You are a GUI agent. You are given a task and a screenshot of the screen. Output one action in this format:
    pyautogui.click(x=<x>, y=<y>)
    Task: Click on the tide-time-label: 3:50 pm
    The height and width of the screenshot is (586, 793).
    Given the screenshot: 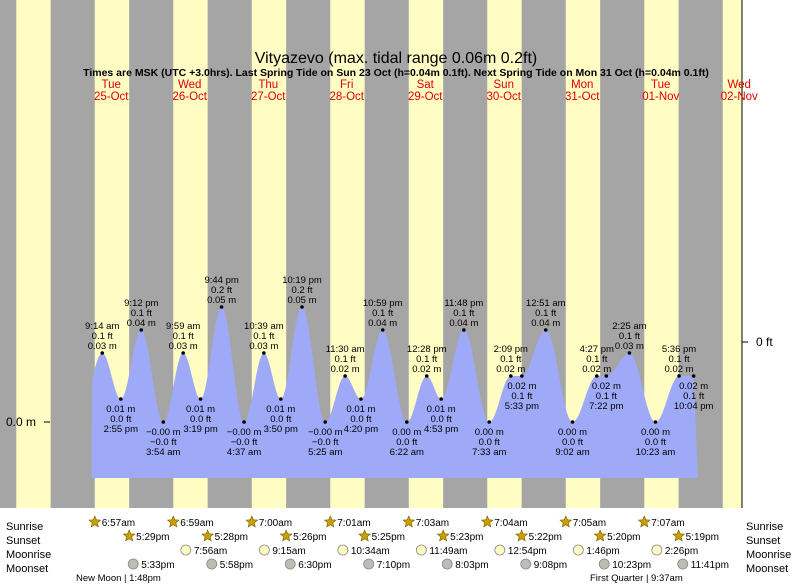 What is the action you would take?
    pyautogui.click(x=281, y=429)
    